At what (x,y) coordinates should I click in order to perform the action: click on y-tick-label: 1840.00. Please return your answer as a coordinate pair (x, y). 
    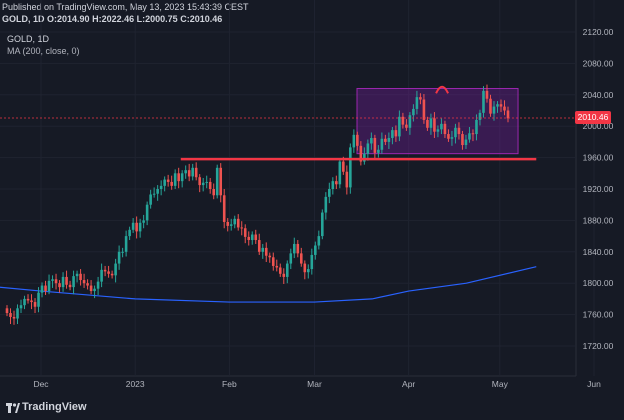
    Looking at the image, I should click on (598, 252).